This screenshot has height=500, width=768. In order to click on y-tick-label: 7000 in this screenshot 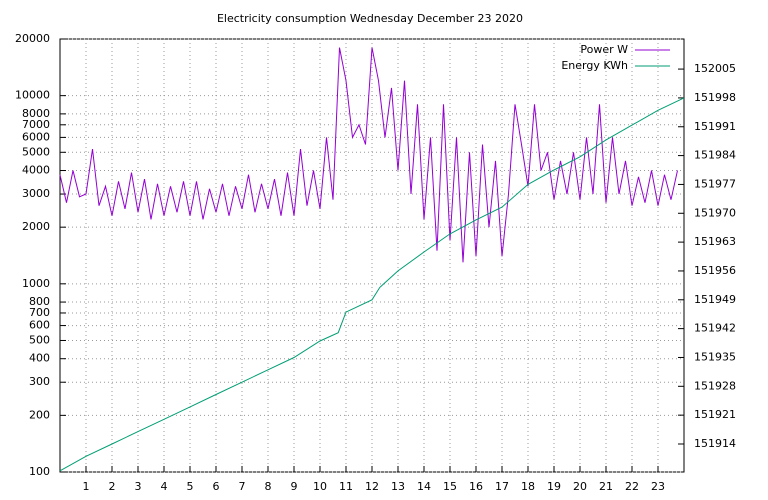, I will do `click(36, 124)`.